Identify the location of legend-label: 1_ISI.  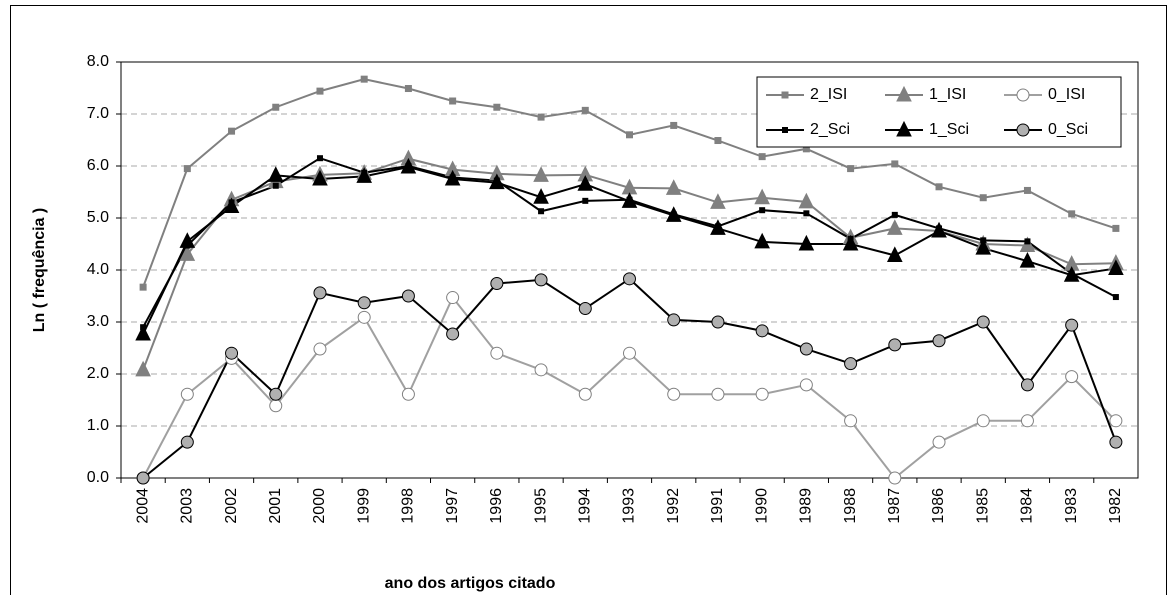
(947, 94).